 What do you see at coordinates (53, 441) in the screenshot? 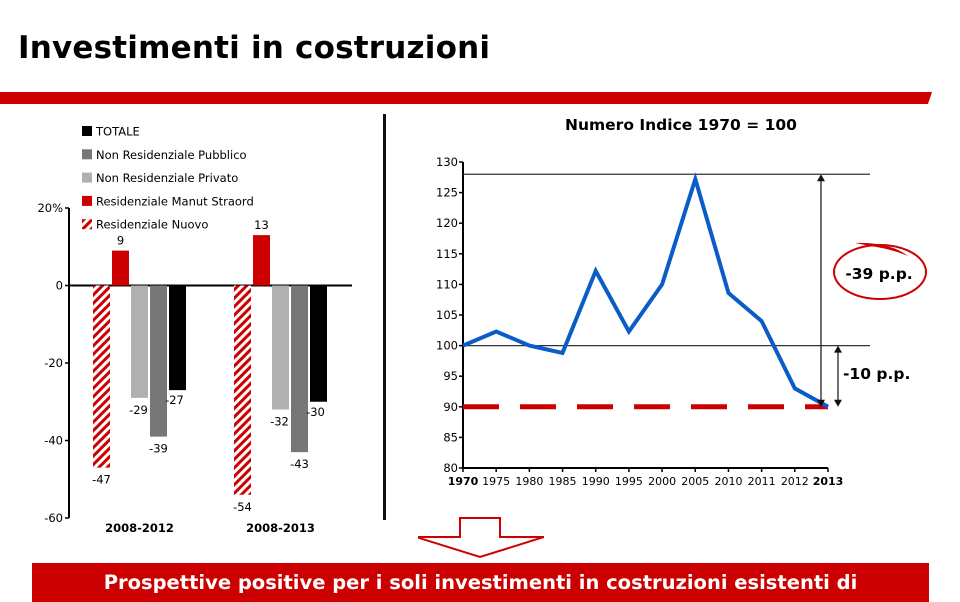
I see `y-tick-label: -40` at bounding box center [53, 441].